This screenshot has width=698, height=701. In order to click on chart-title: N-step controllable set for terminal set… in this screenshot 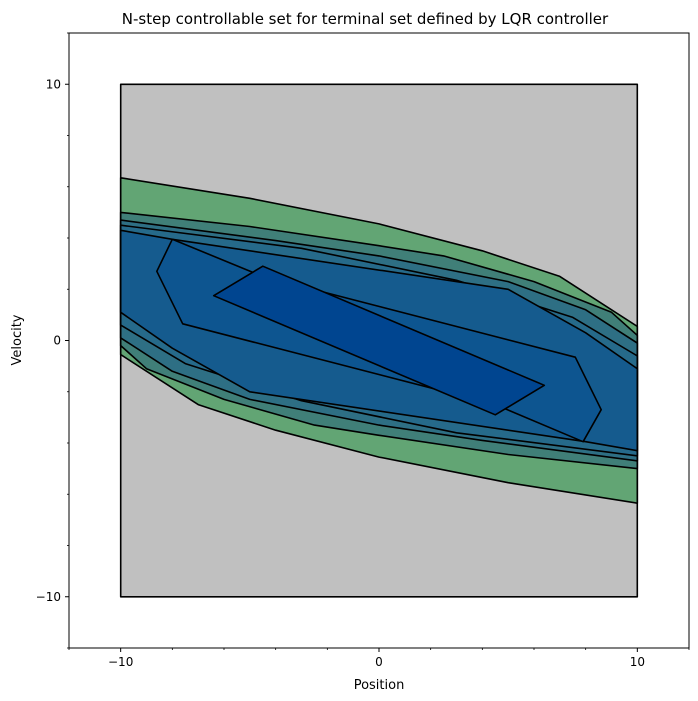, I will do `click(365, 19)`.